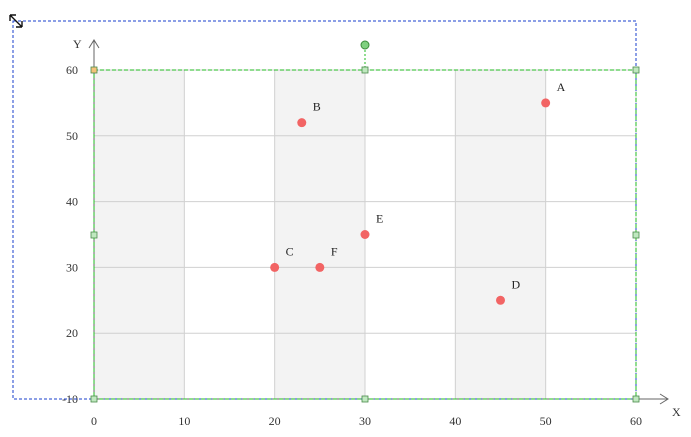  What do you see at coordinates (72, 202) in the screenshot?
I see `y-tick-label: 40` at bounding box center [72, 202].